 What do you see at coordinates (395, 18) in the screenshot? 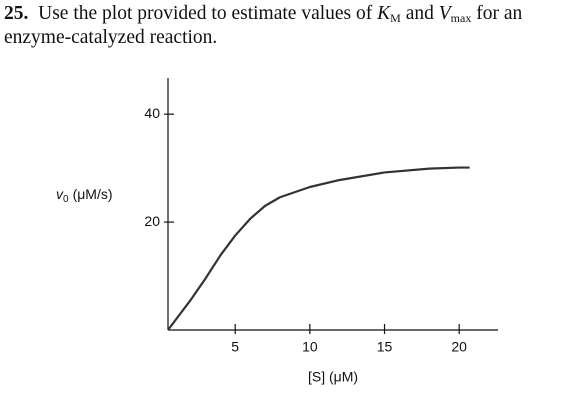
I see `subscript: M` at bounding box center [395, 18].